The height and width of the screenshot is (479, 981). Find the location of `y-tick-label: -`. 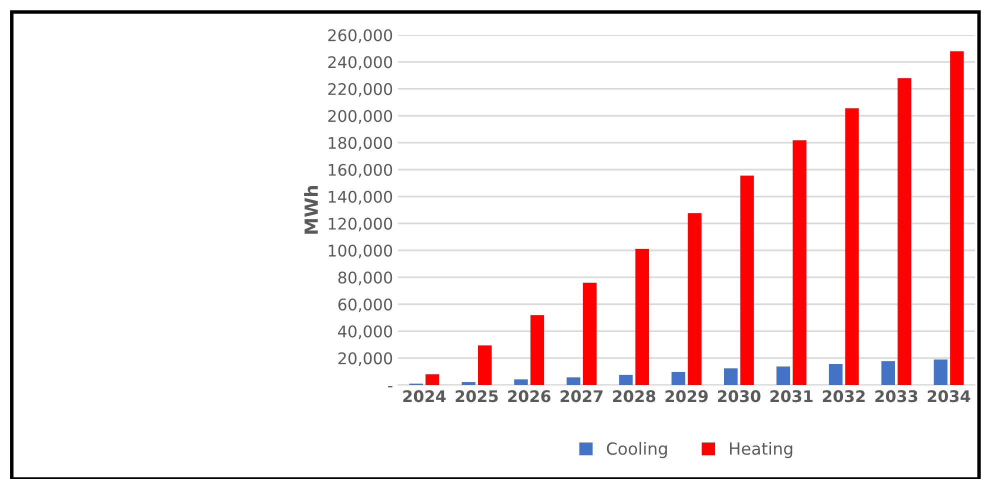

y-tick-label: - is located at coordinates (390, 387).